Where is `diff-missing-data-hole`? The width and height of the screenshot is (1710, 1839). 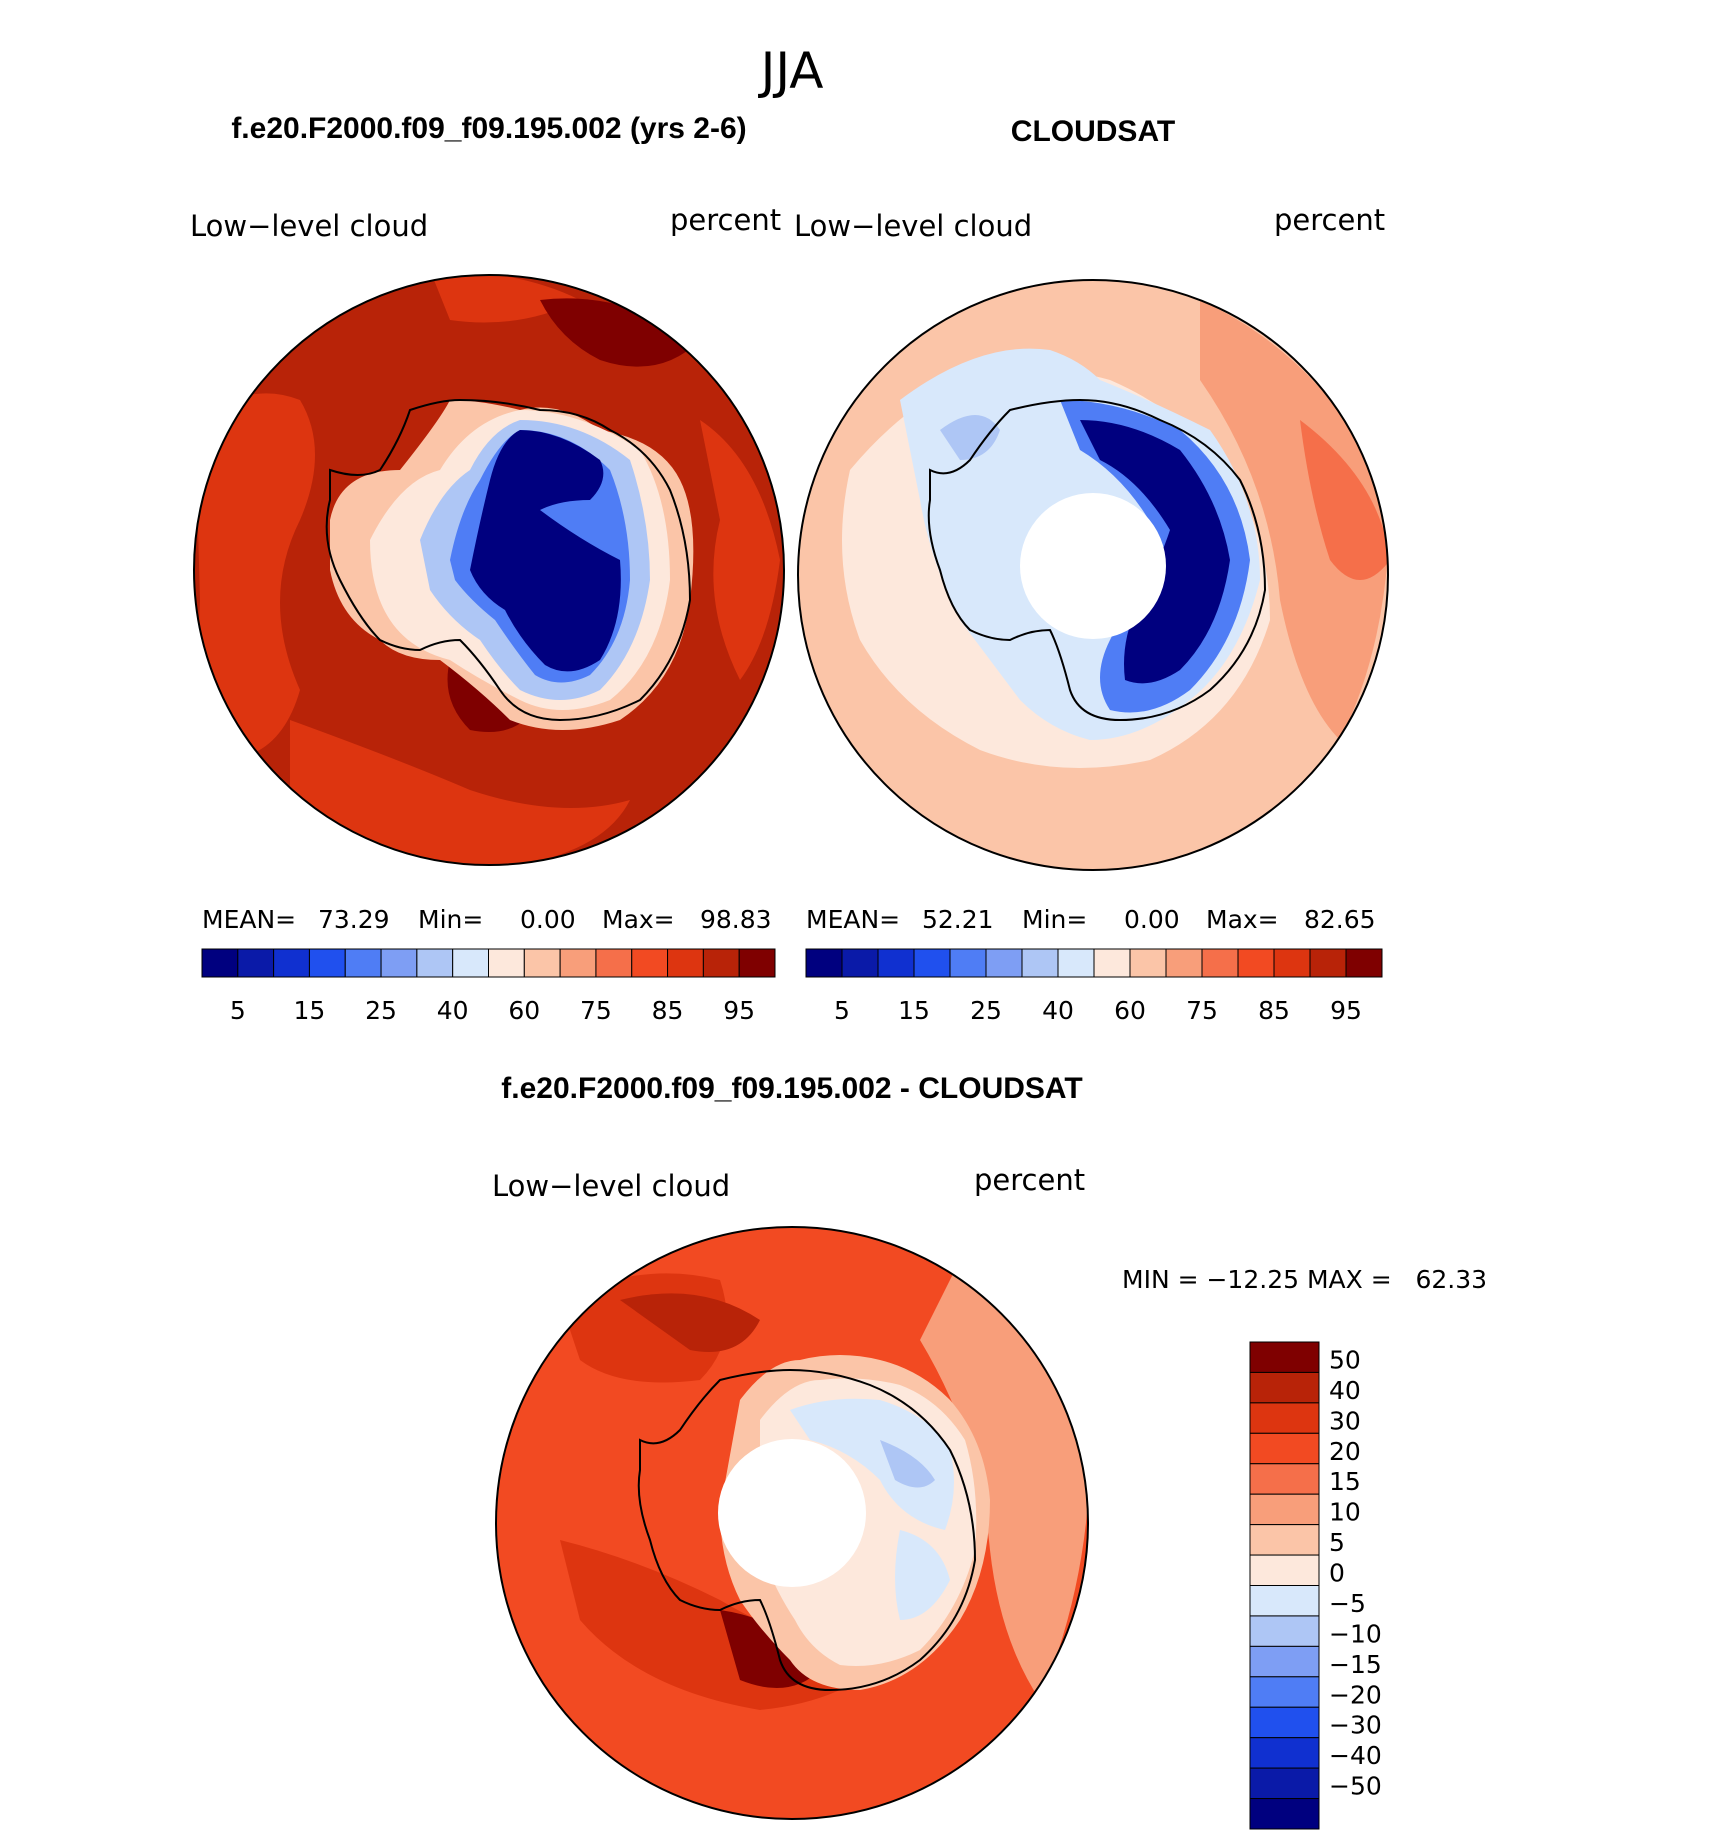 diff-missing-data-hole is located at coordinates (792, 1513).